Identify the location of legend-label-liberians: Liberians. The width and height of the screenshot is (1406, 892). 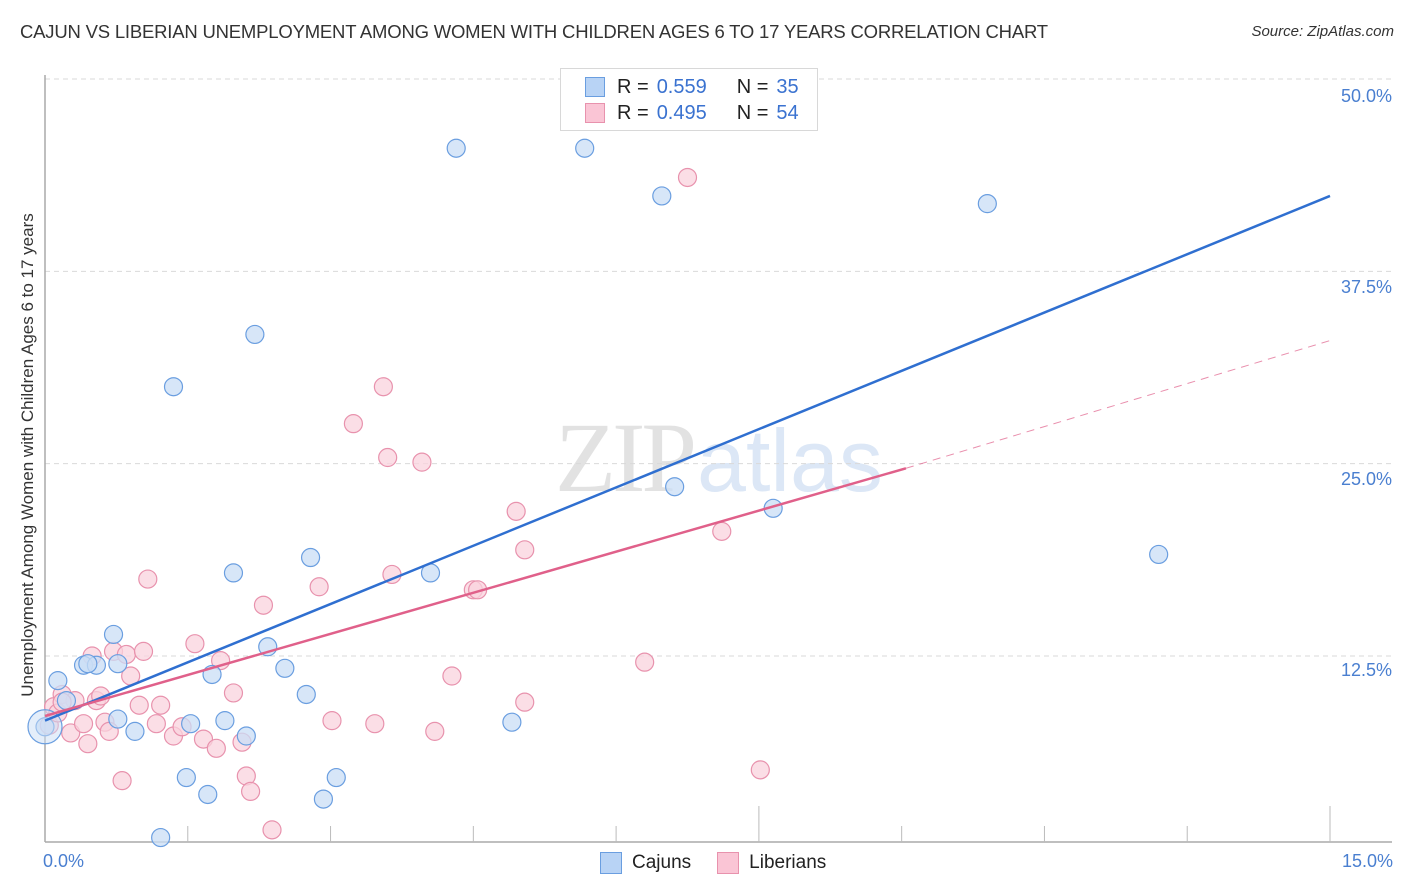
(788, 862).